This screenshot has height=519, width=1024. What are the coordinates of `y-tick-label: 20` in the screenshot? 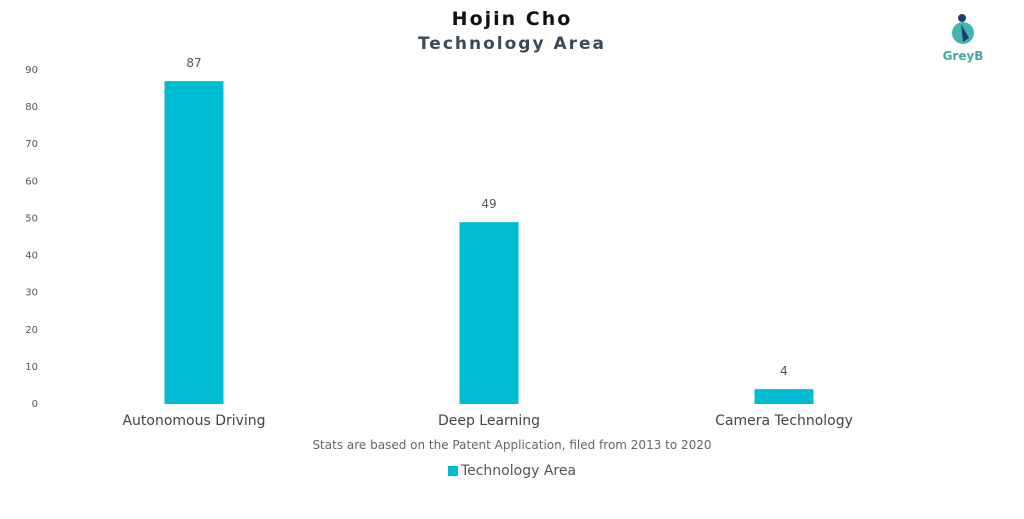 It's located at (31, 330).